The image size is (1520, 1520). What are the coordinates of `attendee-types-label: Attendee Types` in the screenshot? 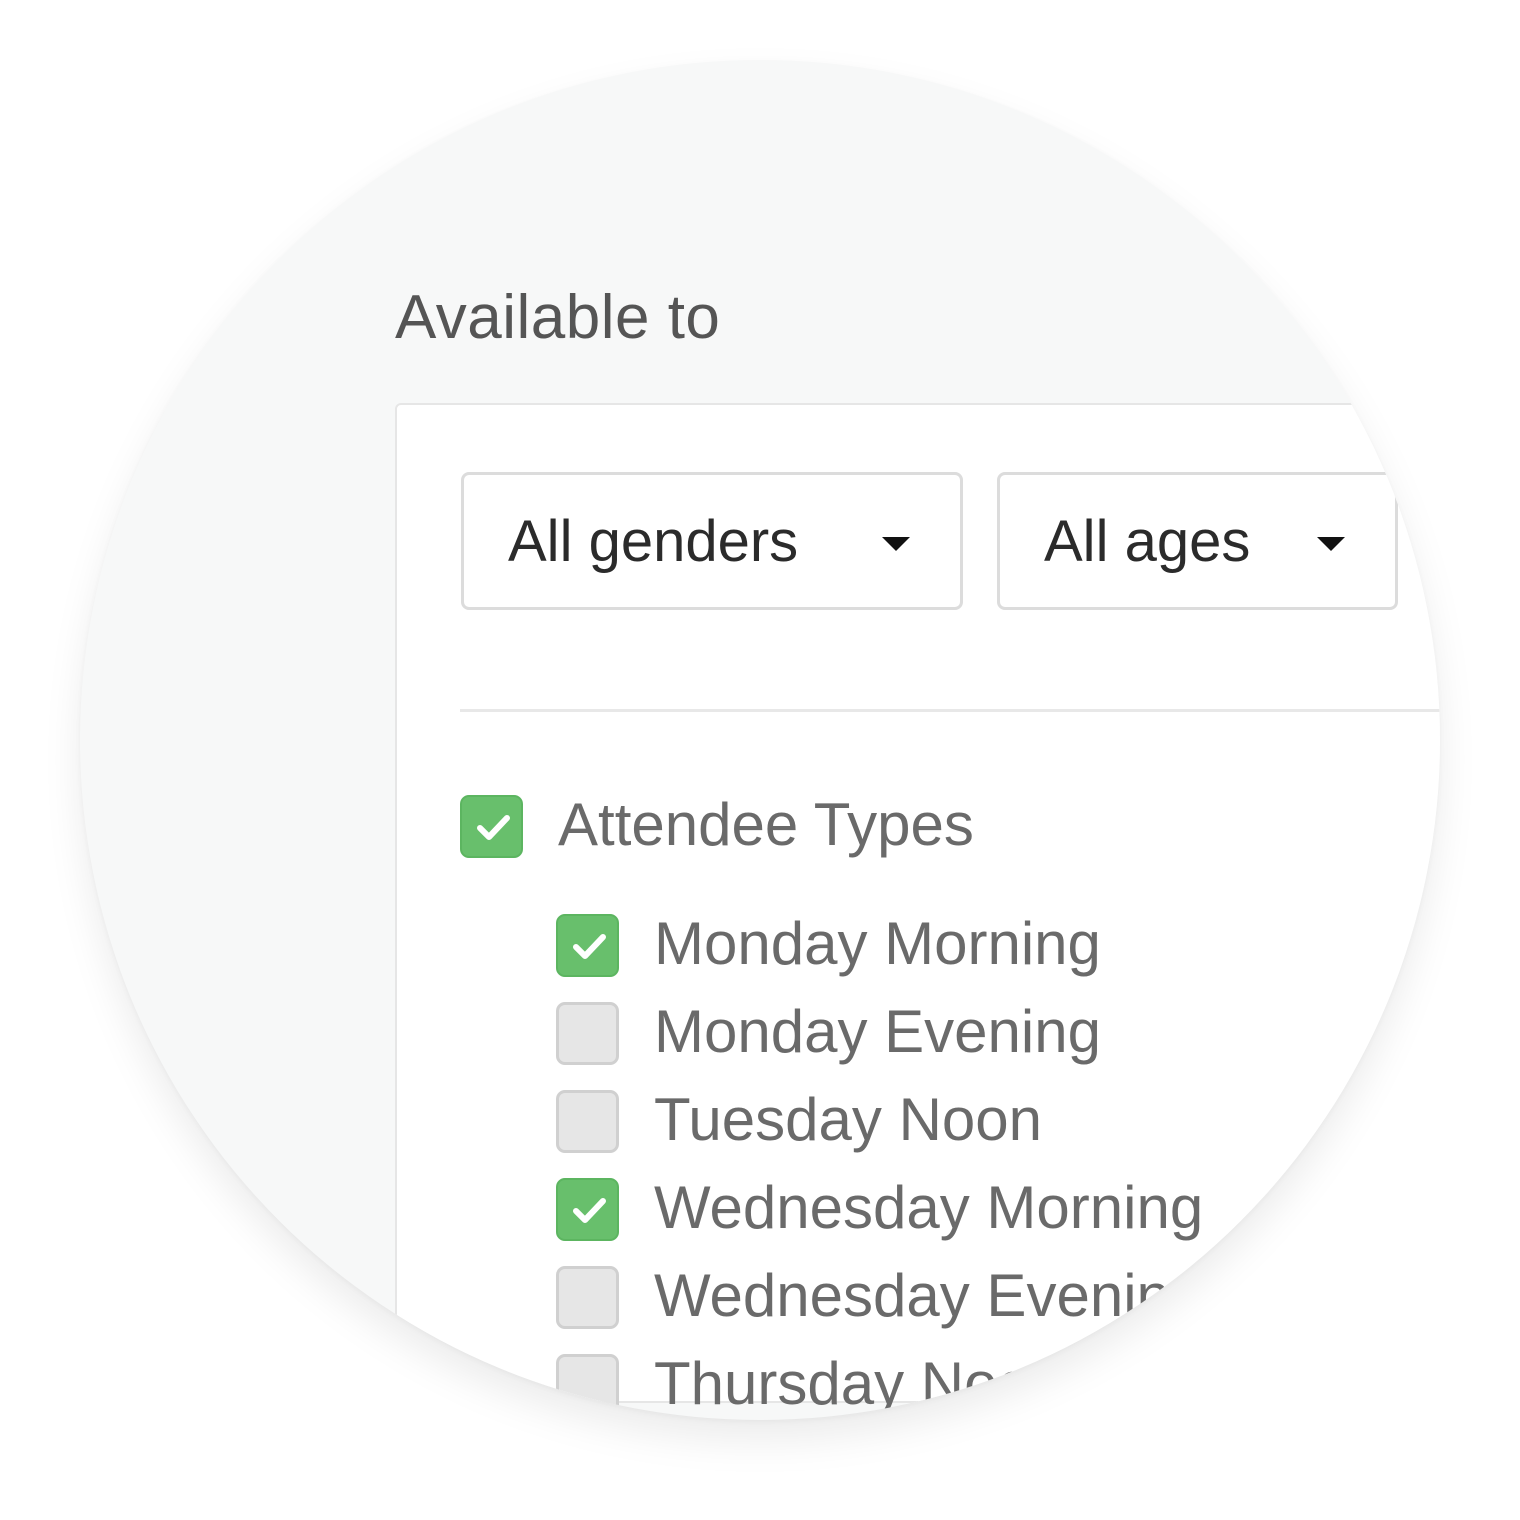 It's located at (766, 824).